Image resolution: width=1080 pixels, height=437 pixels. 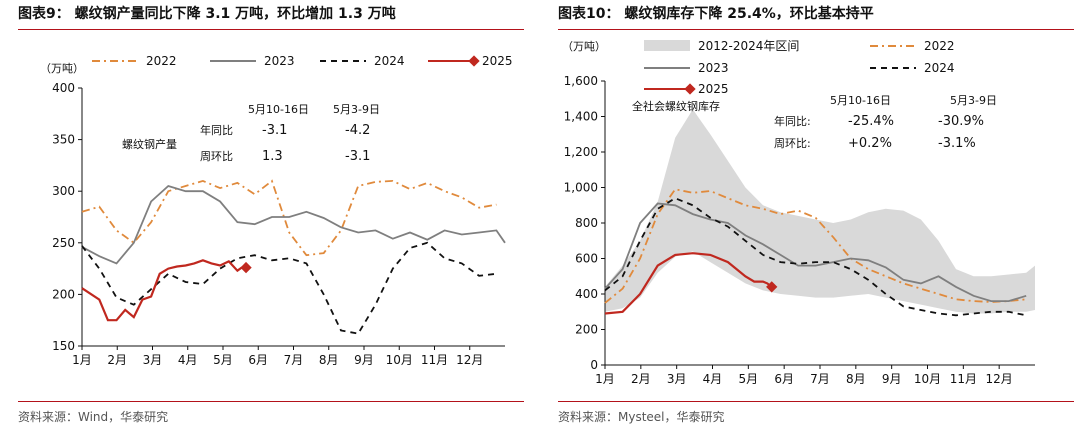 What do you see at coordinates (207, 14) in the screenshot?
I see `chart-title: 图表9： 螺纹钢产量同比下降 3.1 万吨，环比增加 1.3 万吨` at bounding box center [207, 14].